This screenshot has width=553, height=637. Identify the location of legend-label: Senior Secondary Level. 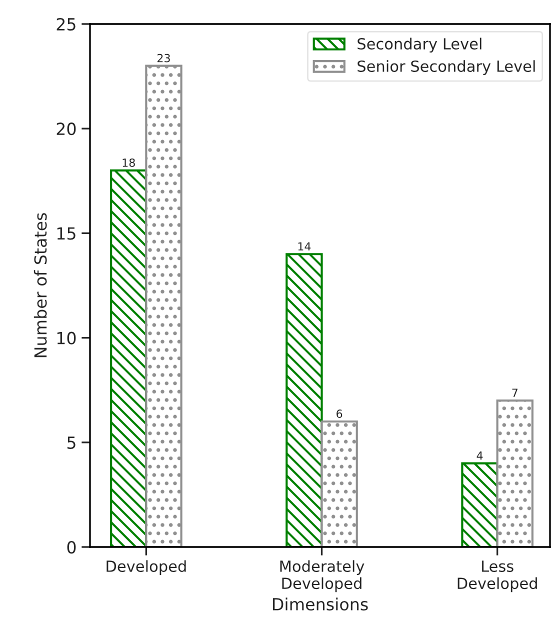
(446, 67).